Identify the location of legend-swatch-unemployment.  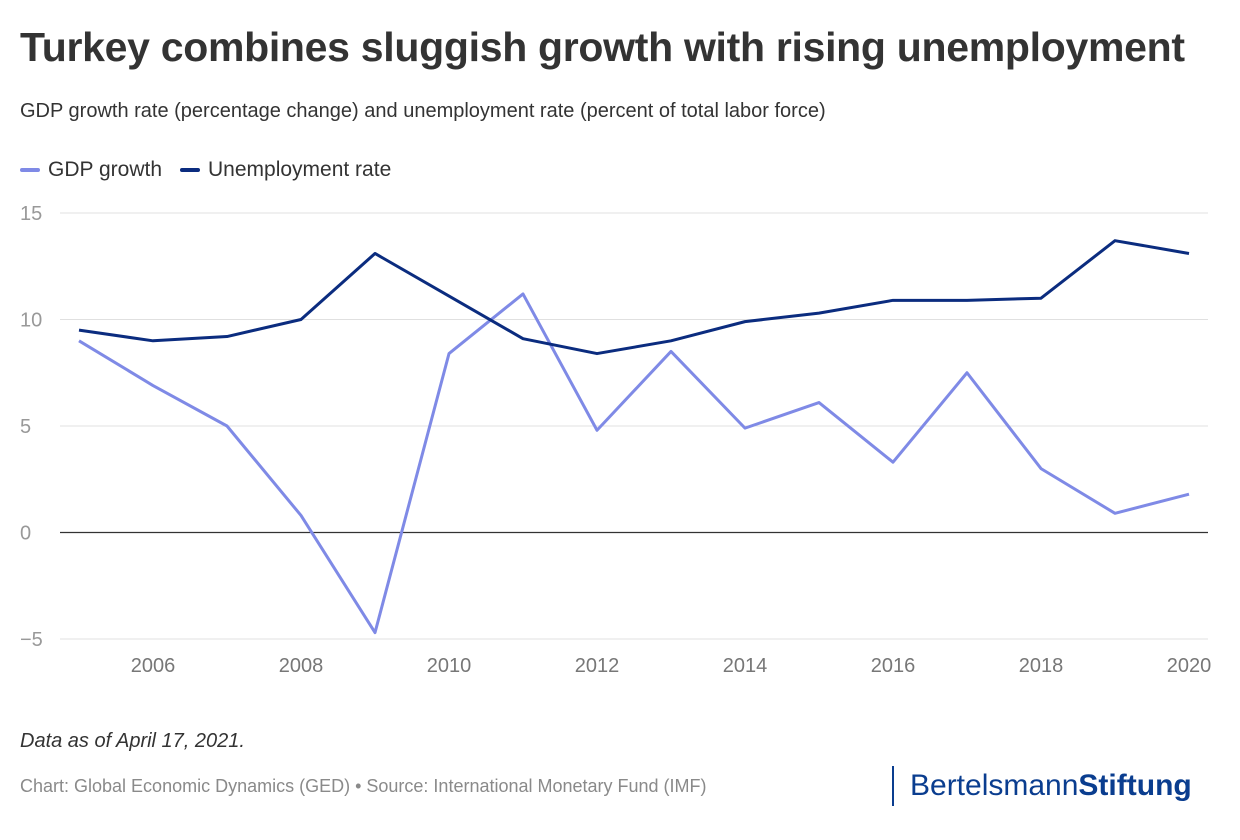
(190, 170).